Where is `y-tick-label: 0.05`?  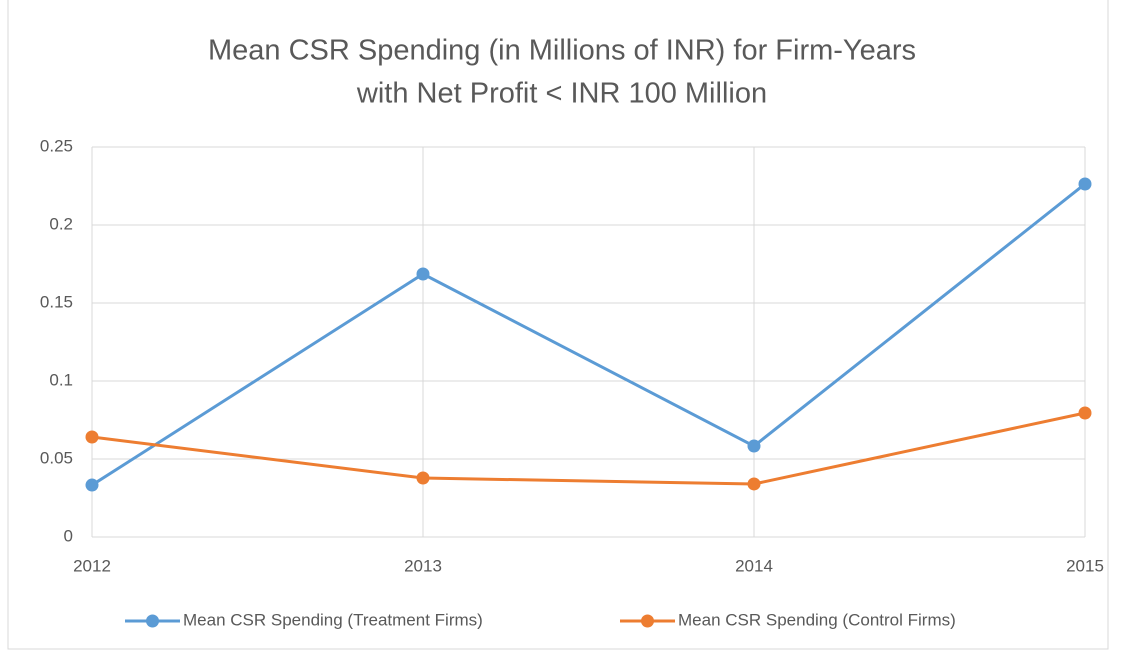 y-tick-label: 0.05 is located at coordinates (56, 457).